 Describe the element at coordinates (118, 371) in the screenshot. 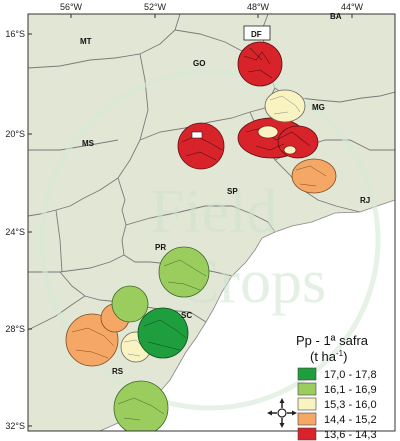

I see `state-label-rs: RS` at that location.